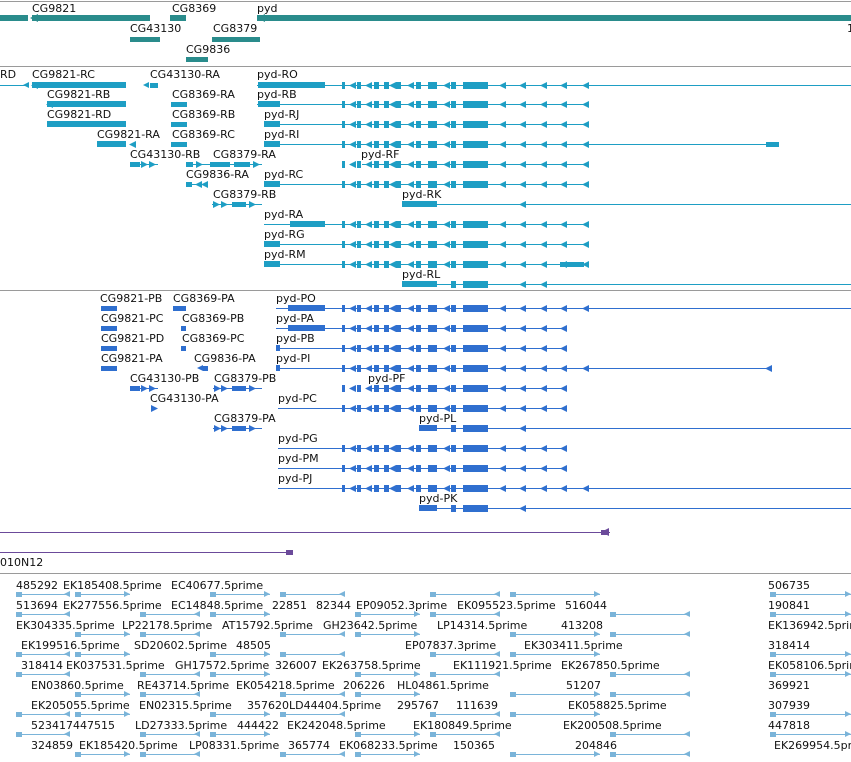  Describe the element at coordinates (204, 298) in the screenshot. I see `transcript-label: CG8369-PA` at that location.